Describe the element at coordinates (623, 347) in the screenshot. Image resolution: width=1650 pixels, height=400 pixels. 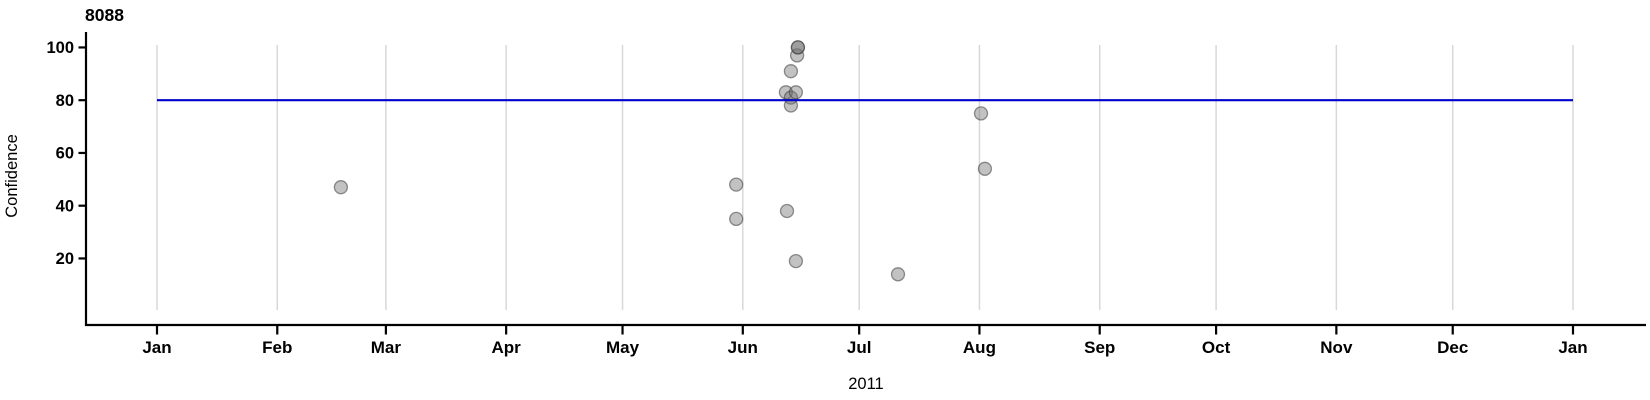
I see `x-tick-label: May` at that location.